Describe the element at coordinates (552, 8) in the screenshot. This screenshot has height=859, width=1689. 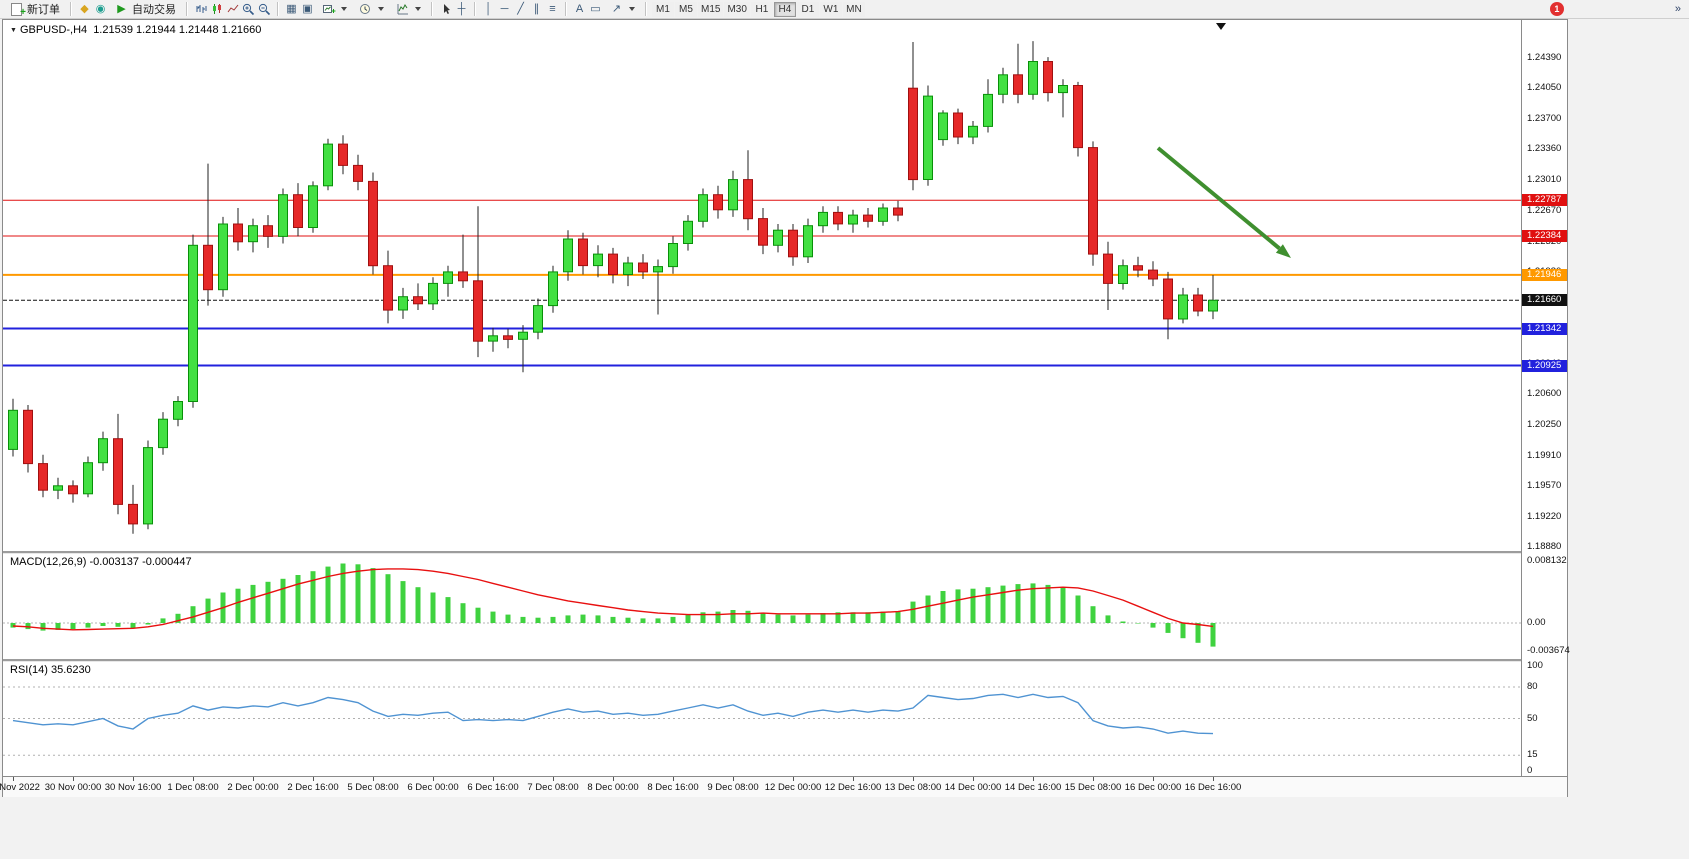
I see `fibonacci-icon: ≡` at that location.